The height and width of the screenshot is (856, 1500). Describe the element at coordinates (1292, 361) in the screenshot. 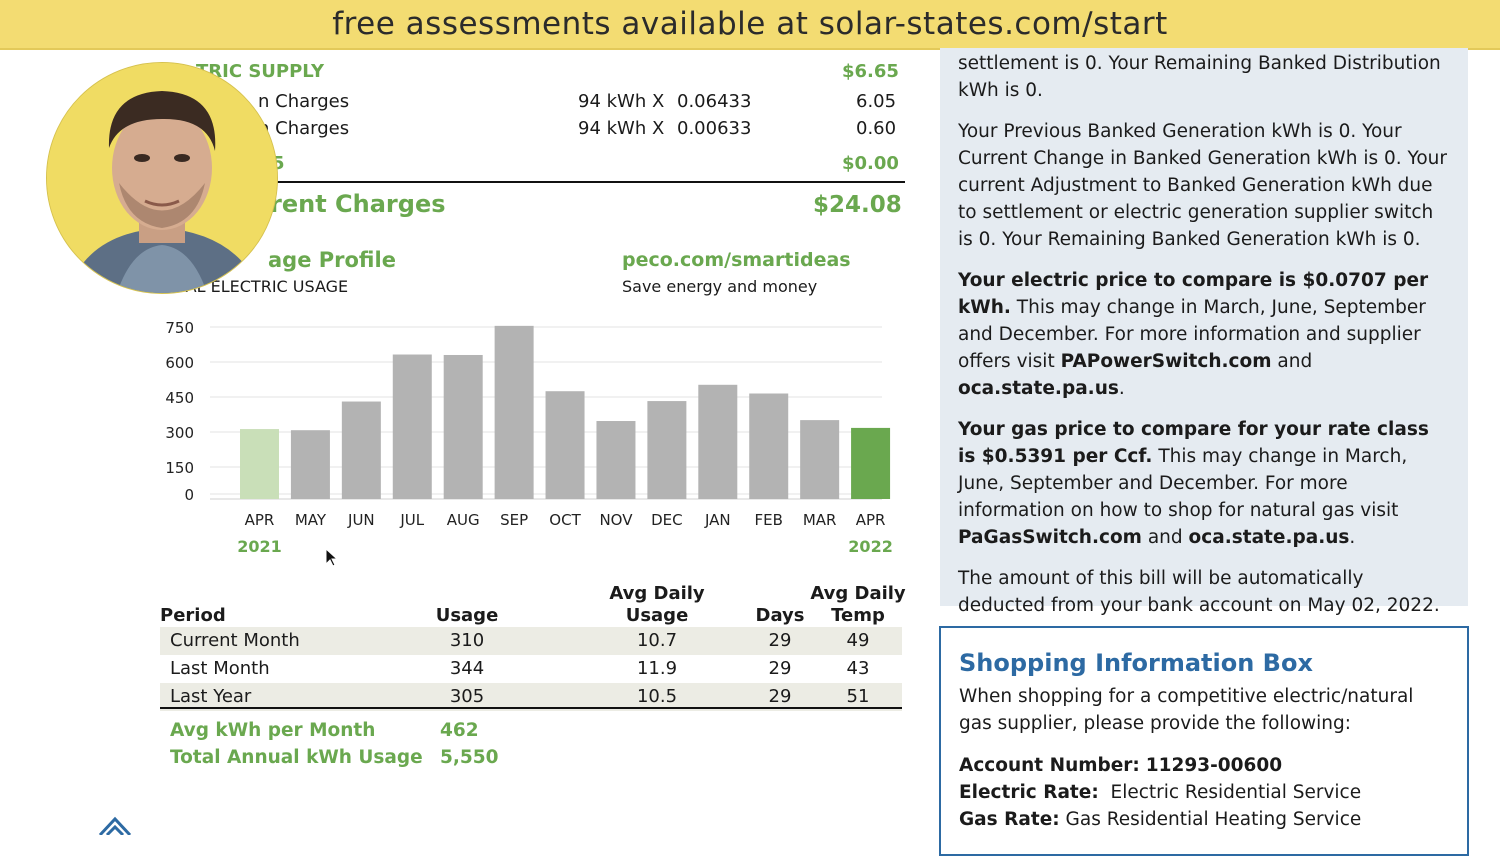

I see `electric-and: and` at that location.